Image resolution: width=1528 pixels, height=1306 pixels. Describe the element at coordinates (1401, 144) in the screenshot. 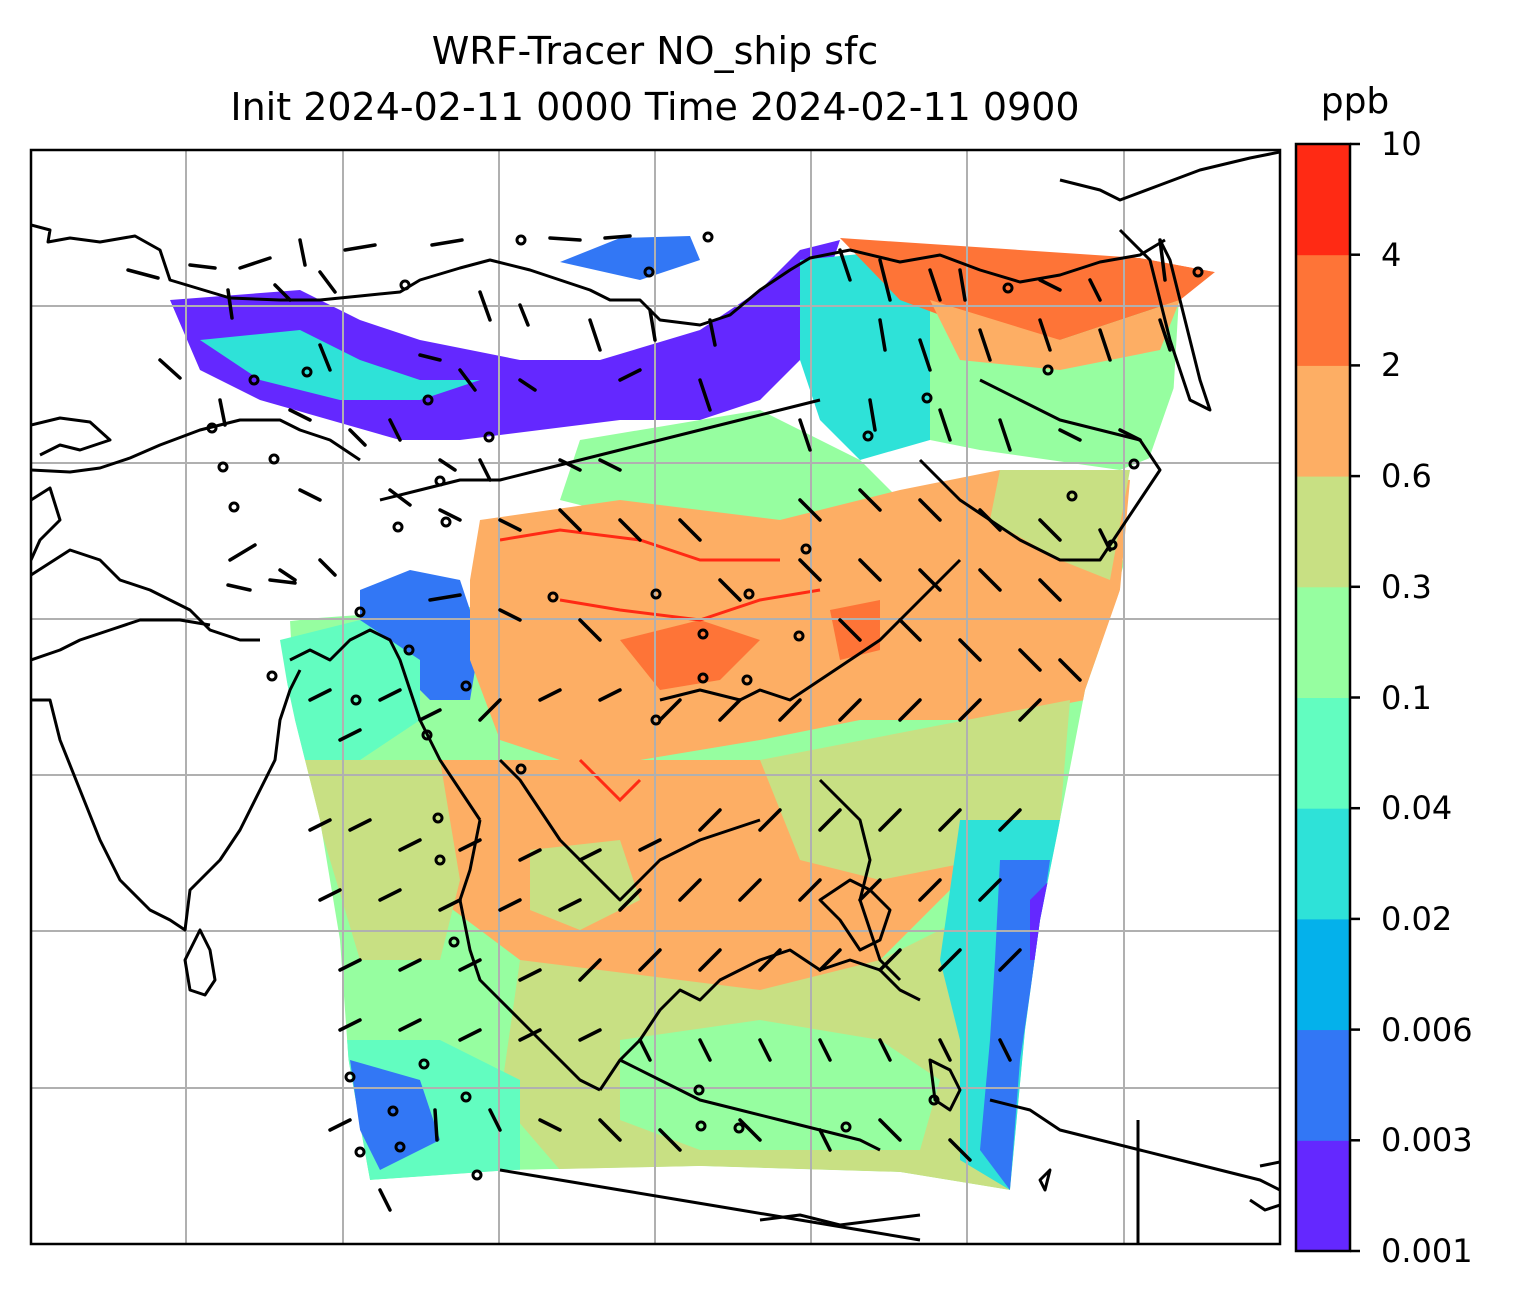

I see `colorbar-tick-label: 10` at that location.